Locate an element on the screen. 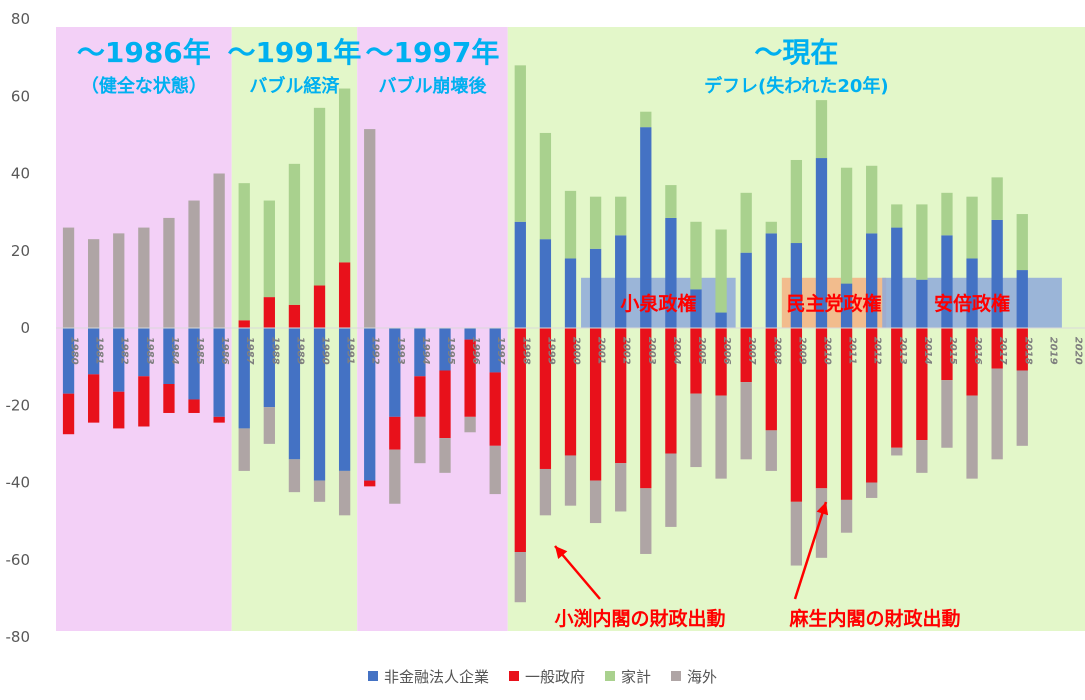 The image size is (1085, 700). x-tick-label-2007: 2007 is located at coordinates (751, 351).